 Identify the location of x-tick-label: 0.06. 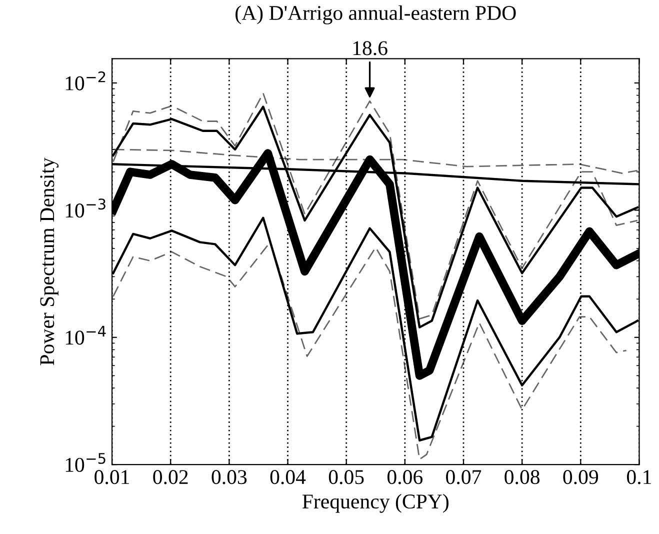
(405, 477).